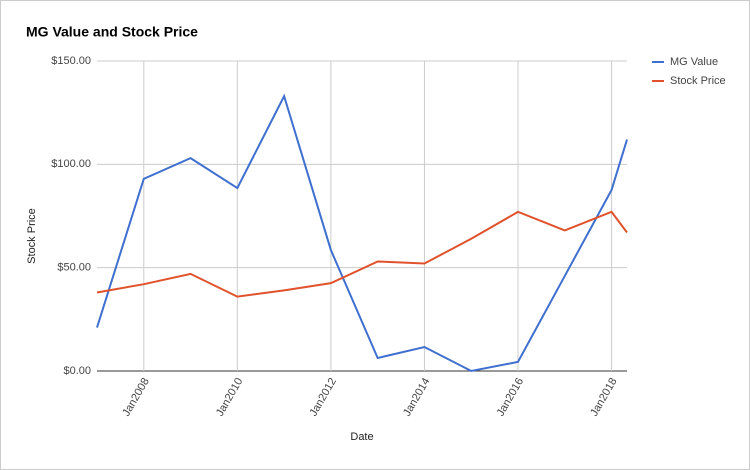 This screenshot has height=470, width=750. I want to click on y-tick-label: $0.00, so click(77, 371).